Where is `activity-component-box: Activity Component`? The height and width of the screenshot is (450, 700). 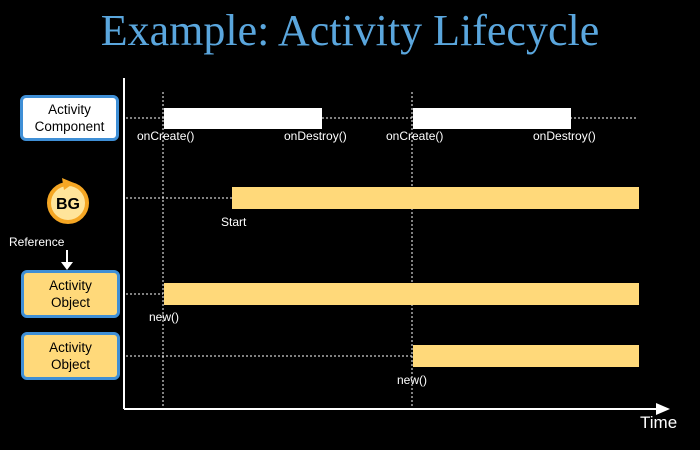 activity-component-box: Activity Component is located at coordinates (69, 118).